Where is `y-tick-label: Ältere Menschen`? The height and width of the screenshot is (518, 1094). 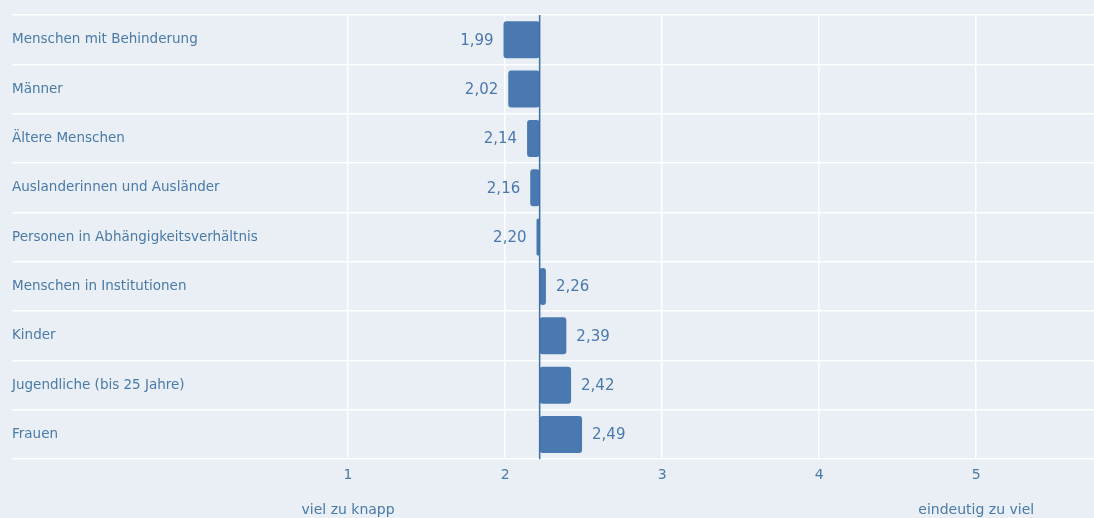
y-tick-label: Ältere Menschen is located at coordinates (68, 136).